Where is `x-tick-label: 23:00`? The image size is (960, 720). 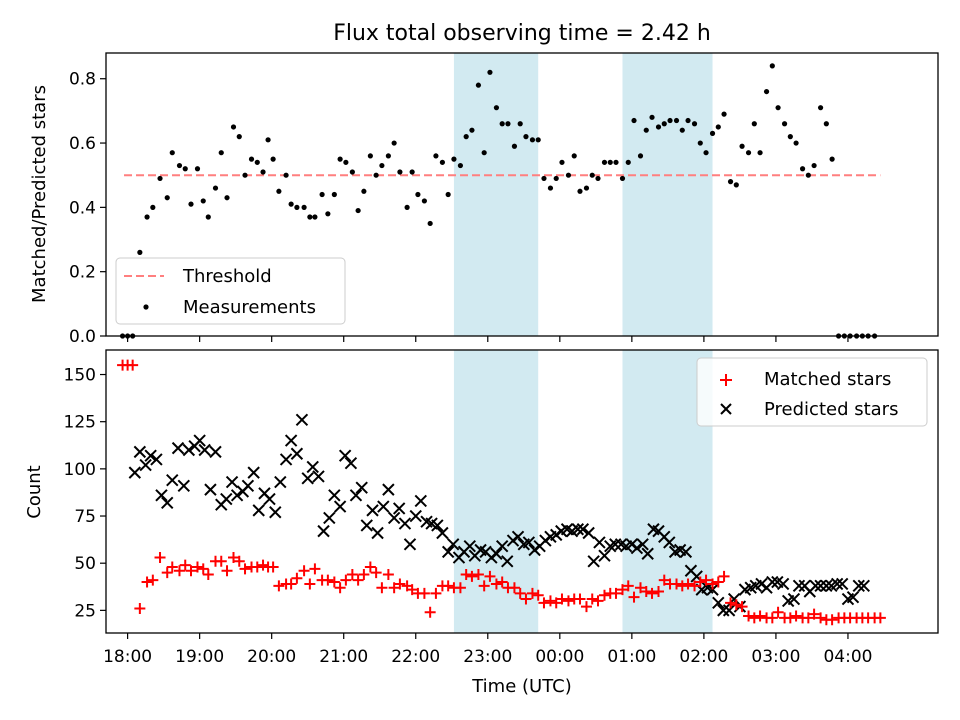 x-tick-label: 23:00 is located at coordinates (487, 657).